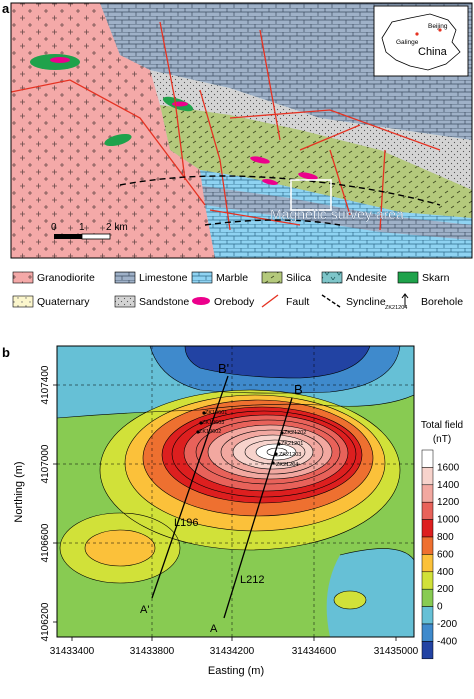 This screenshot has height=699, width=474. Describe the element at coordinates (447, 641) in the screenshot. I see `colorbar-level-label: -400` at that location.